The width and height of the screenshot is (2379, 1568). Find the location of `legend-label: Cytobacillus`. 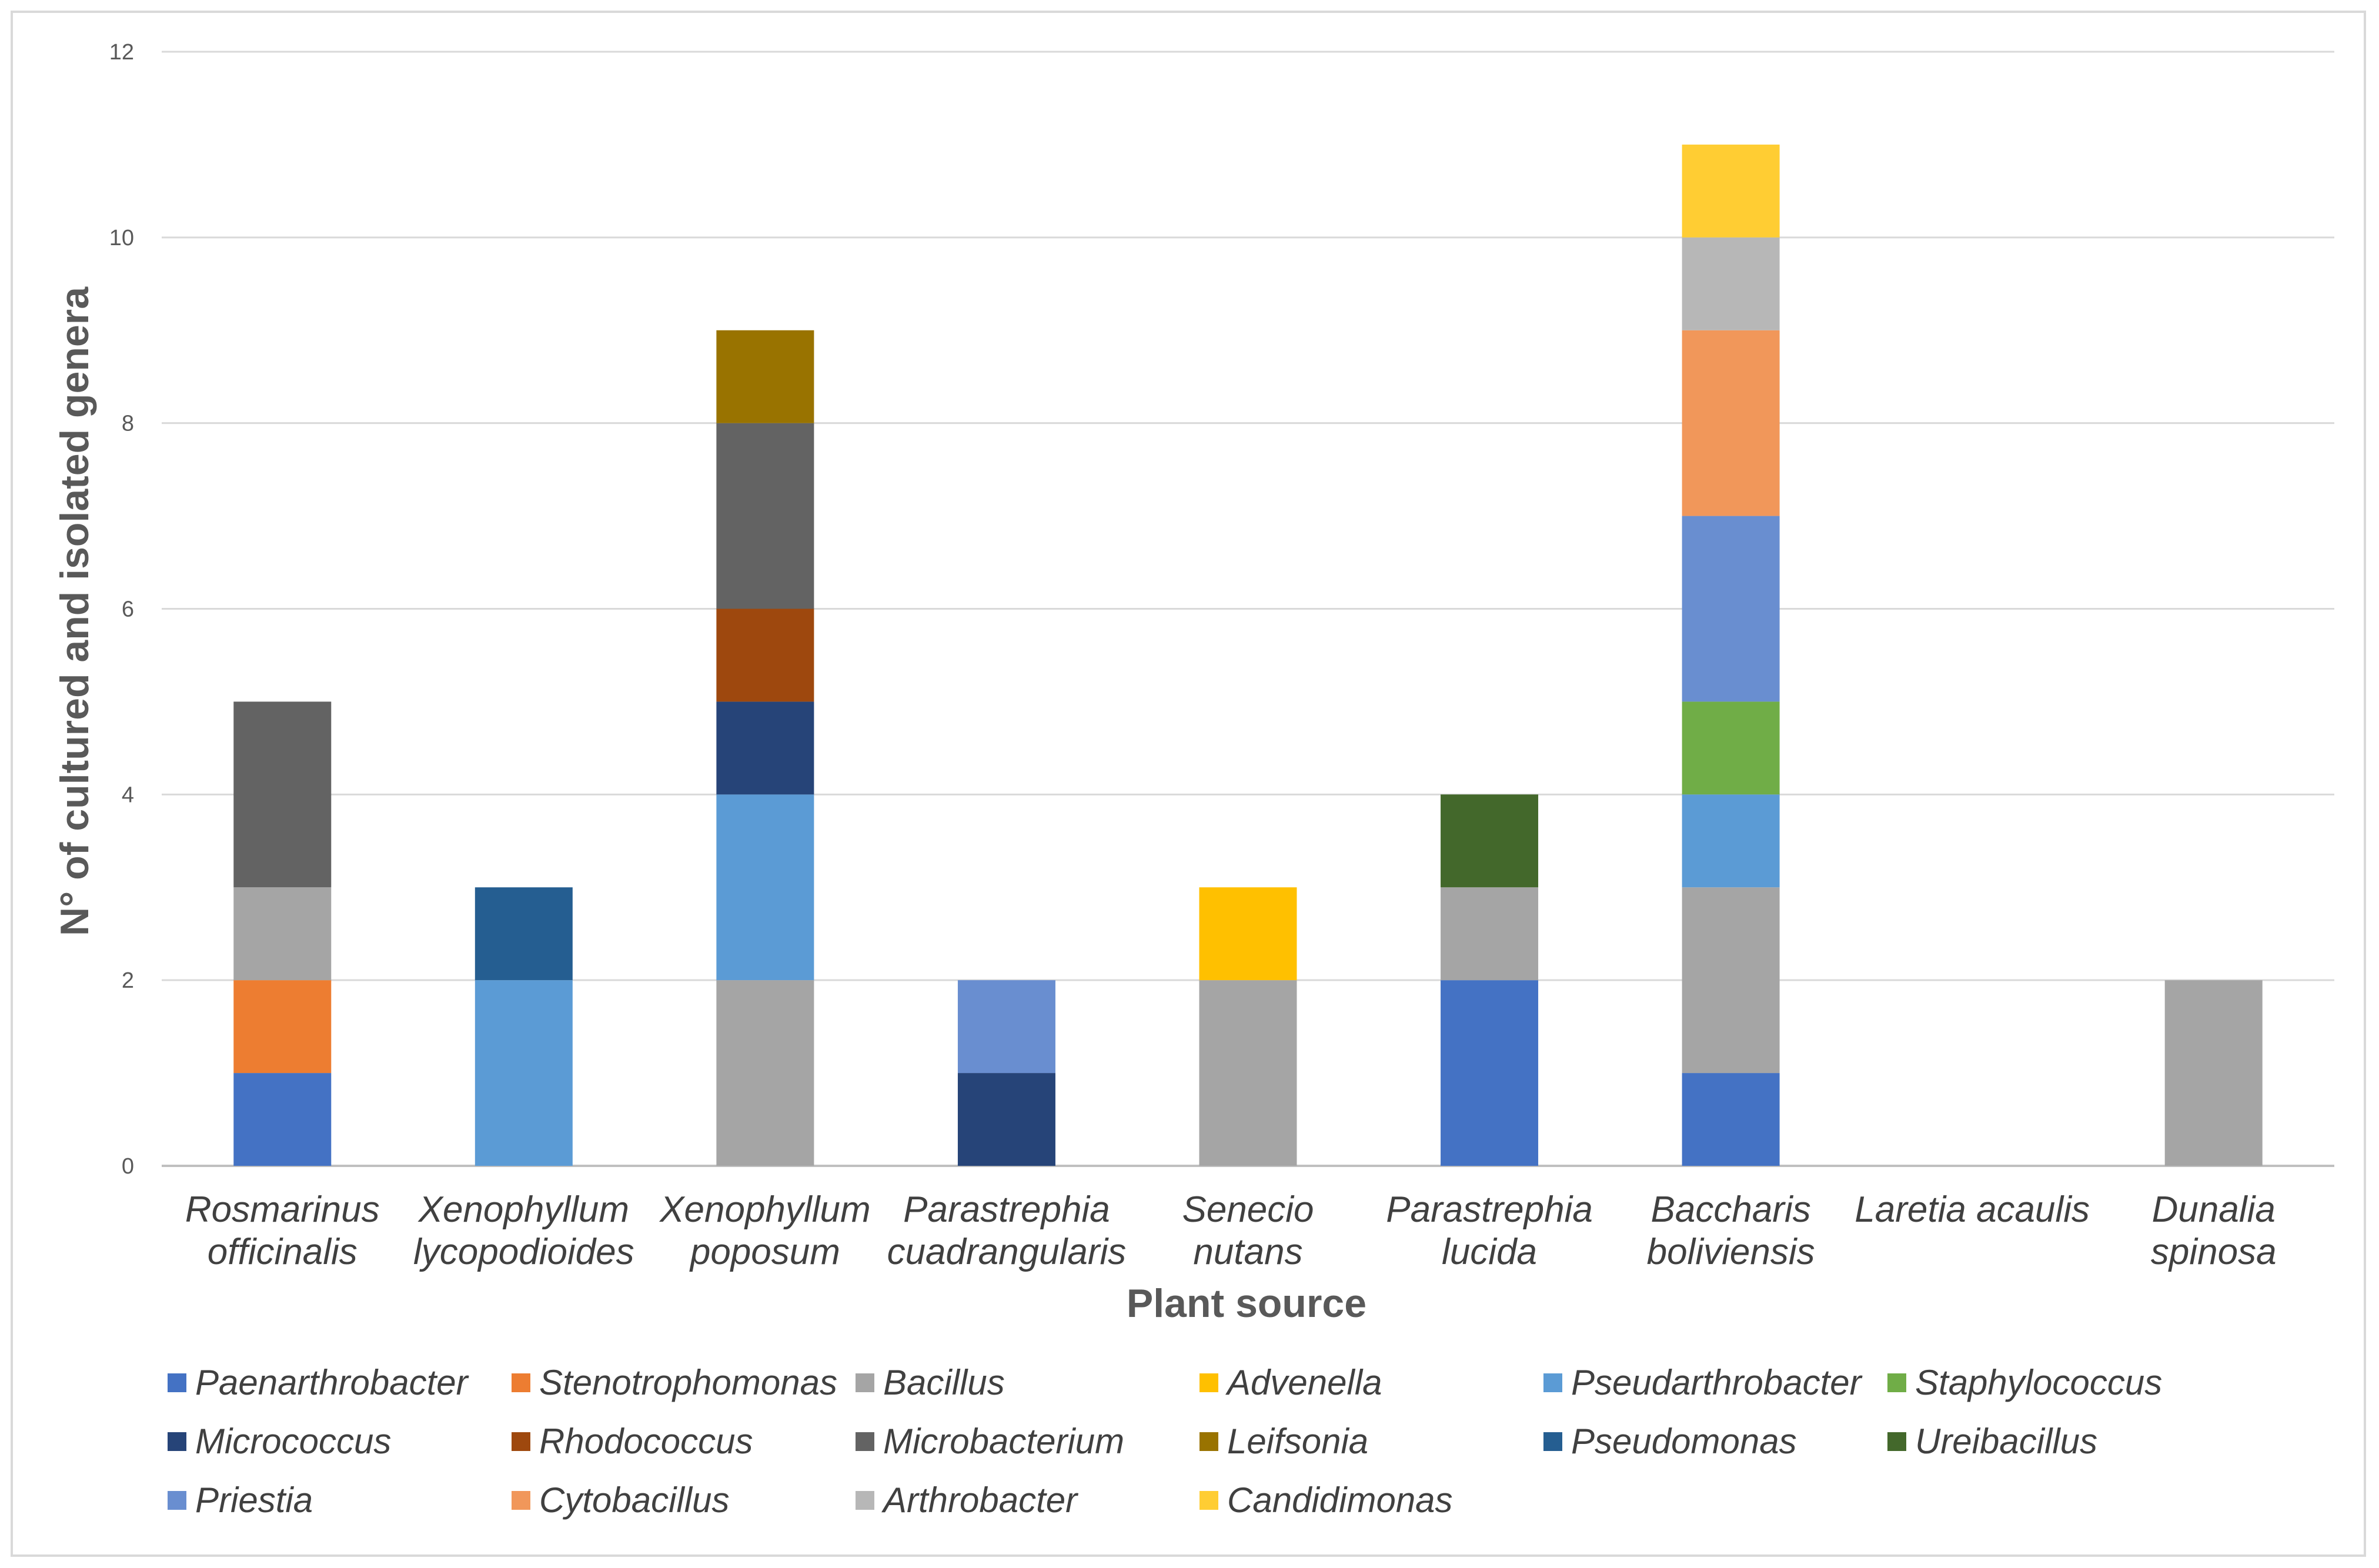

legend-label: Cytobacillus is located at coordinates (634, 1500).